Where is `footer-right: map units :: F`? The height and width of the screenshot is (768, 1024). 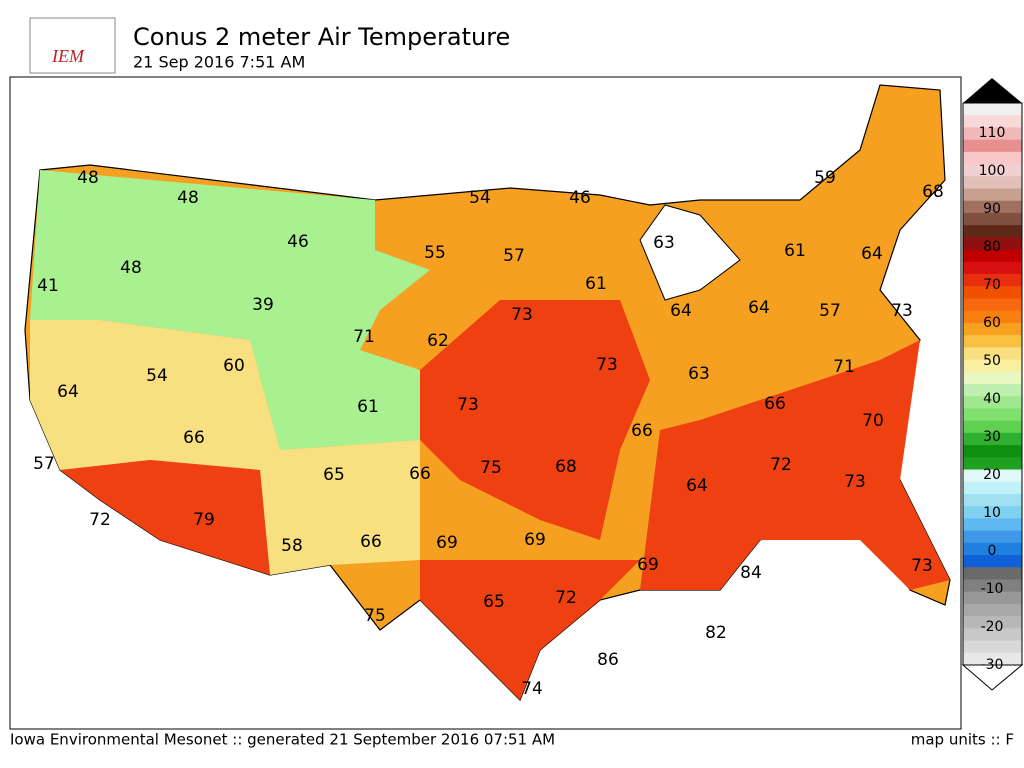 footer-right: map units :: F is located at coordinates (962, 740).